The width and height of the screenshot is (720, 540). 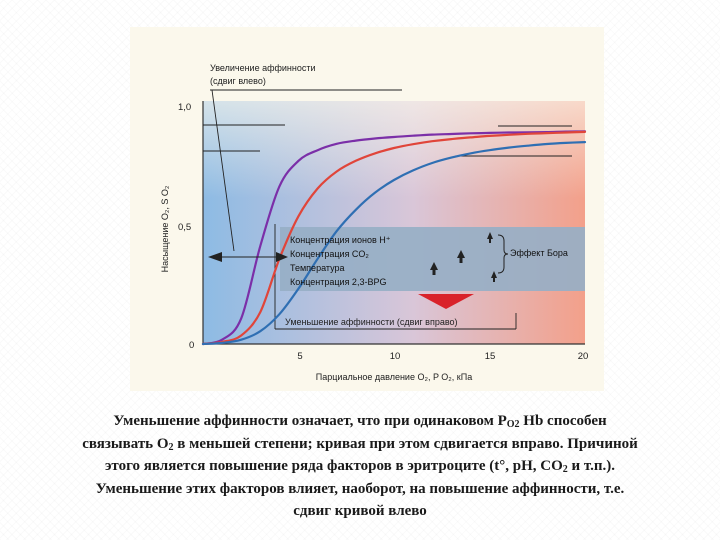 What do you see at coordinates (563, 421) in the screenshot?
I see `caption-text: Hb способен` at bounding box center [563, 421].